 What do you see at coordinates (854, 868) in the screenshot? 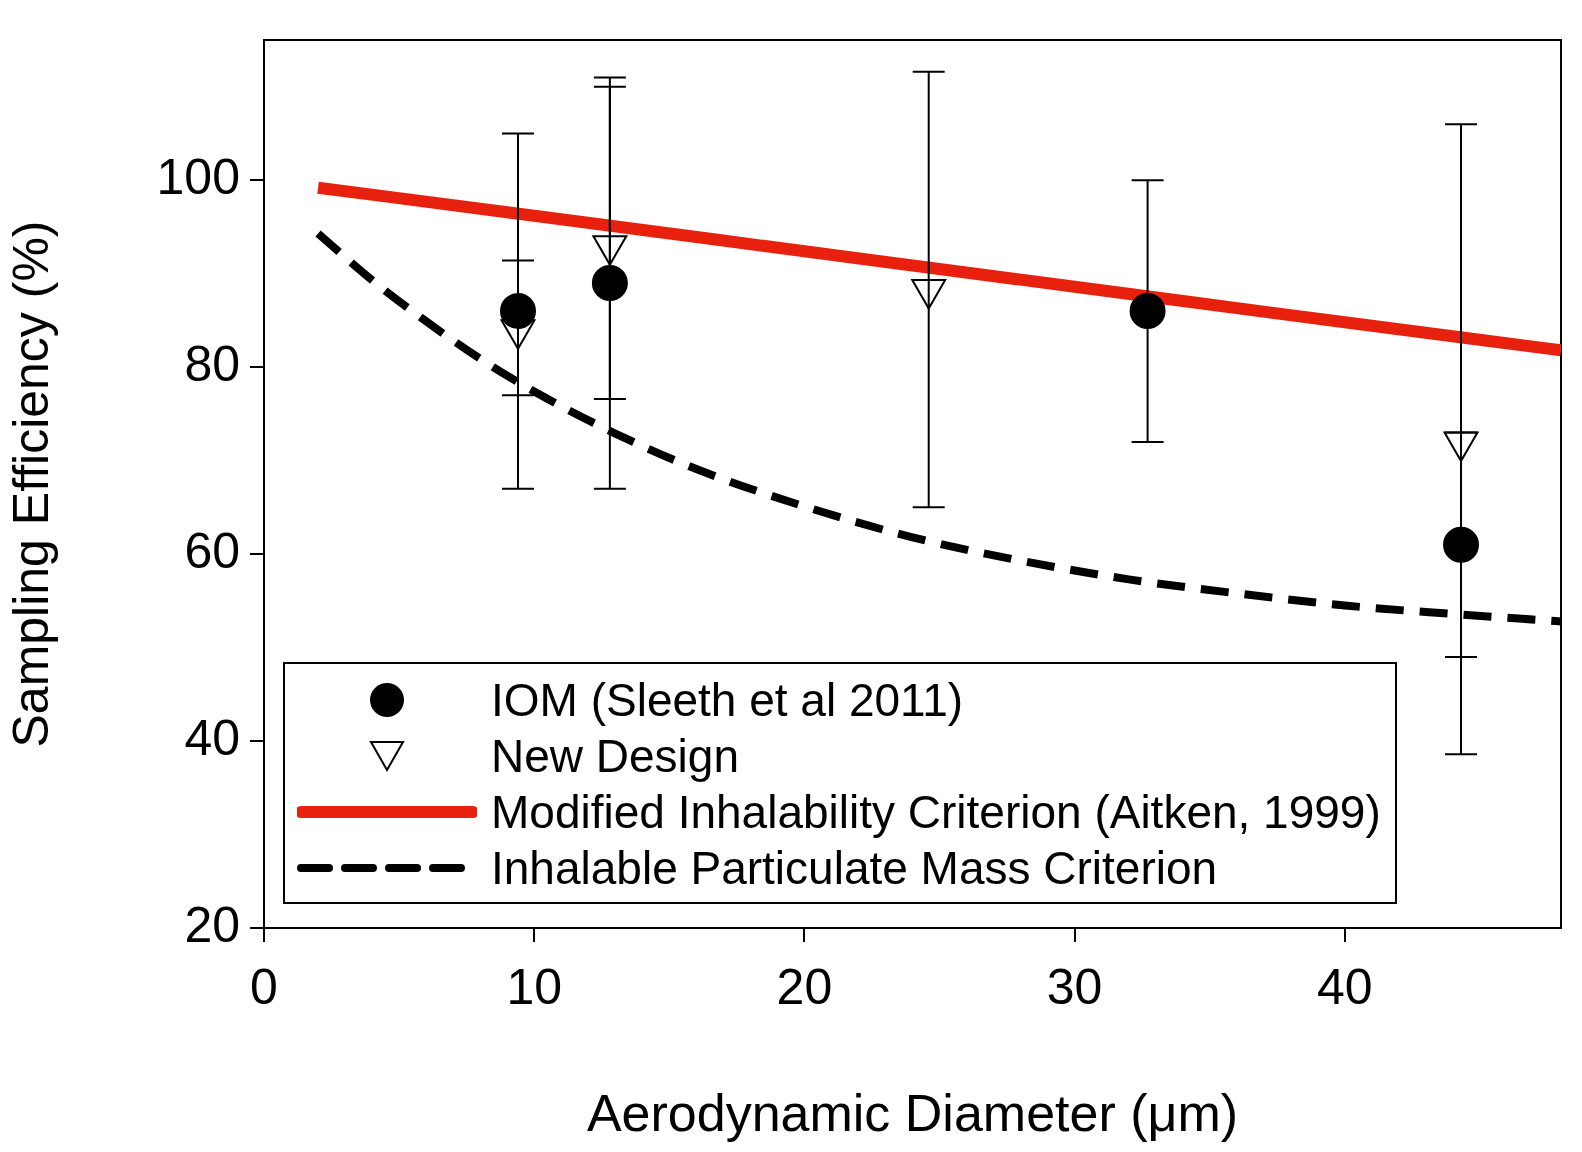
I see `legend-label: Inhalable Particulate Mass Criterion` at bounding box center [854, 868].